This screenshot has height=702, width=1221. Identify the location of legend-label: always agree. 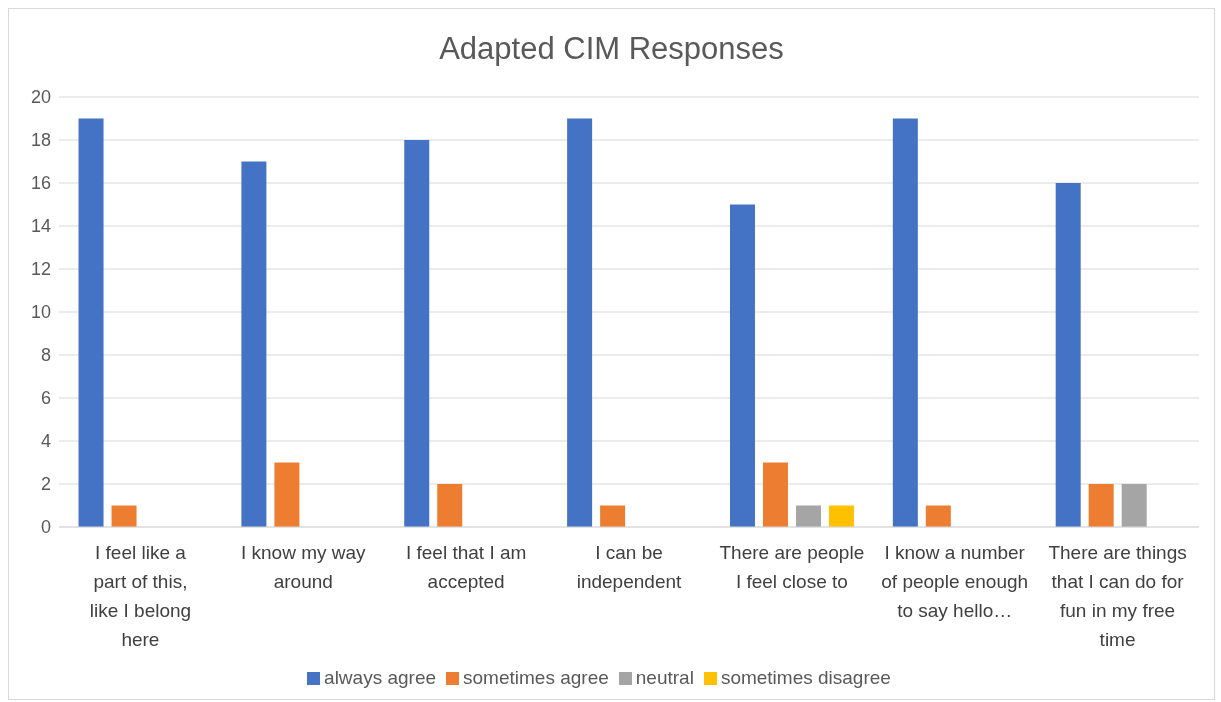
(380, 677).